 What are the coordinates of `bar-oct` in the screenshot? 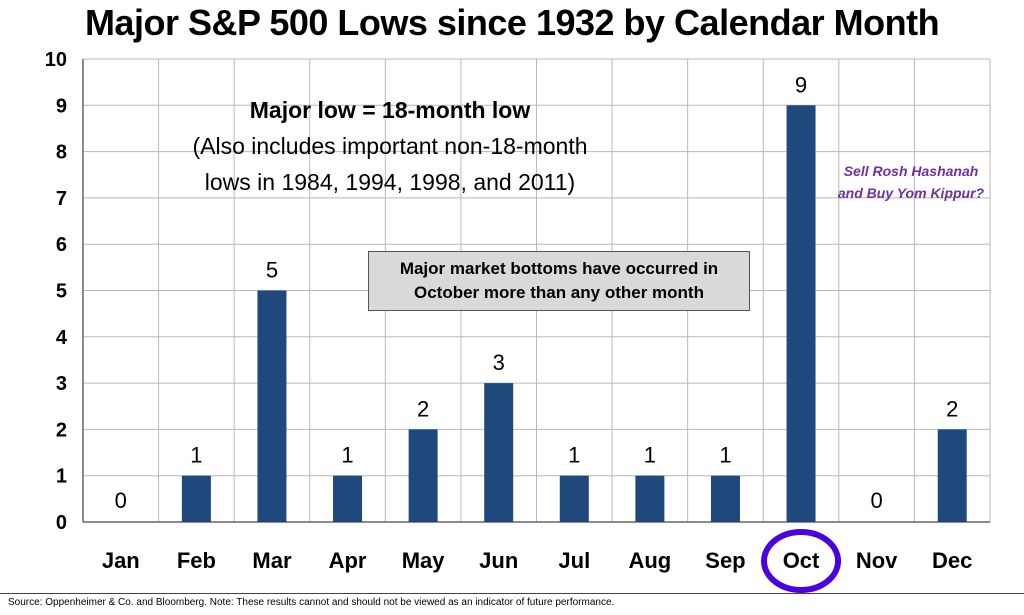 It's located at (801, 314).